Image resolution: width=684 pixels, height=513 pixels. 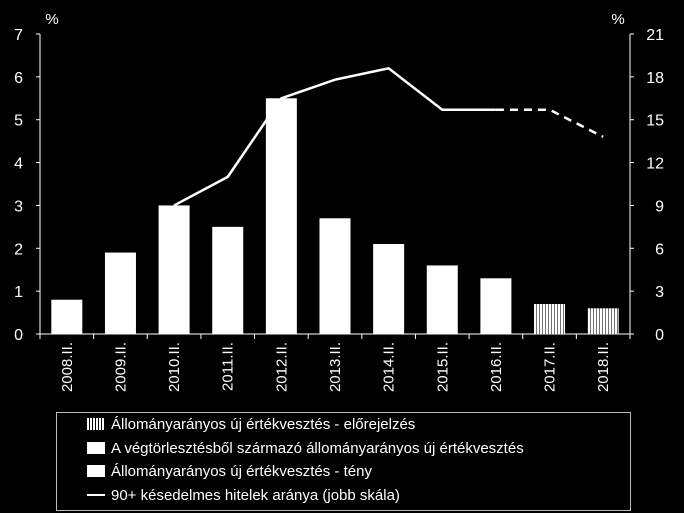 What do you see at coordinates (96, 471) in the screenshot?
I see `legend-swatch-actual` at bounding box center [96, 471].